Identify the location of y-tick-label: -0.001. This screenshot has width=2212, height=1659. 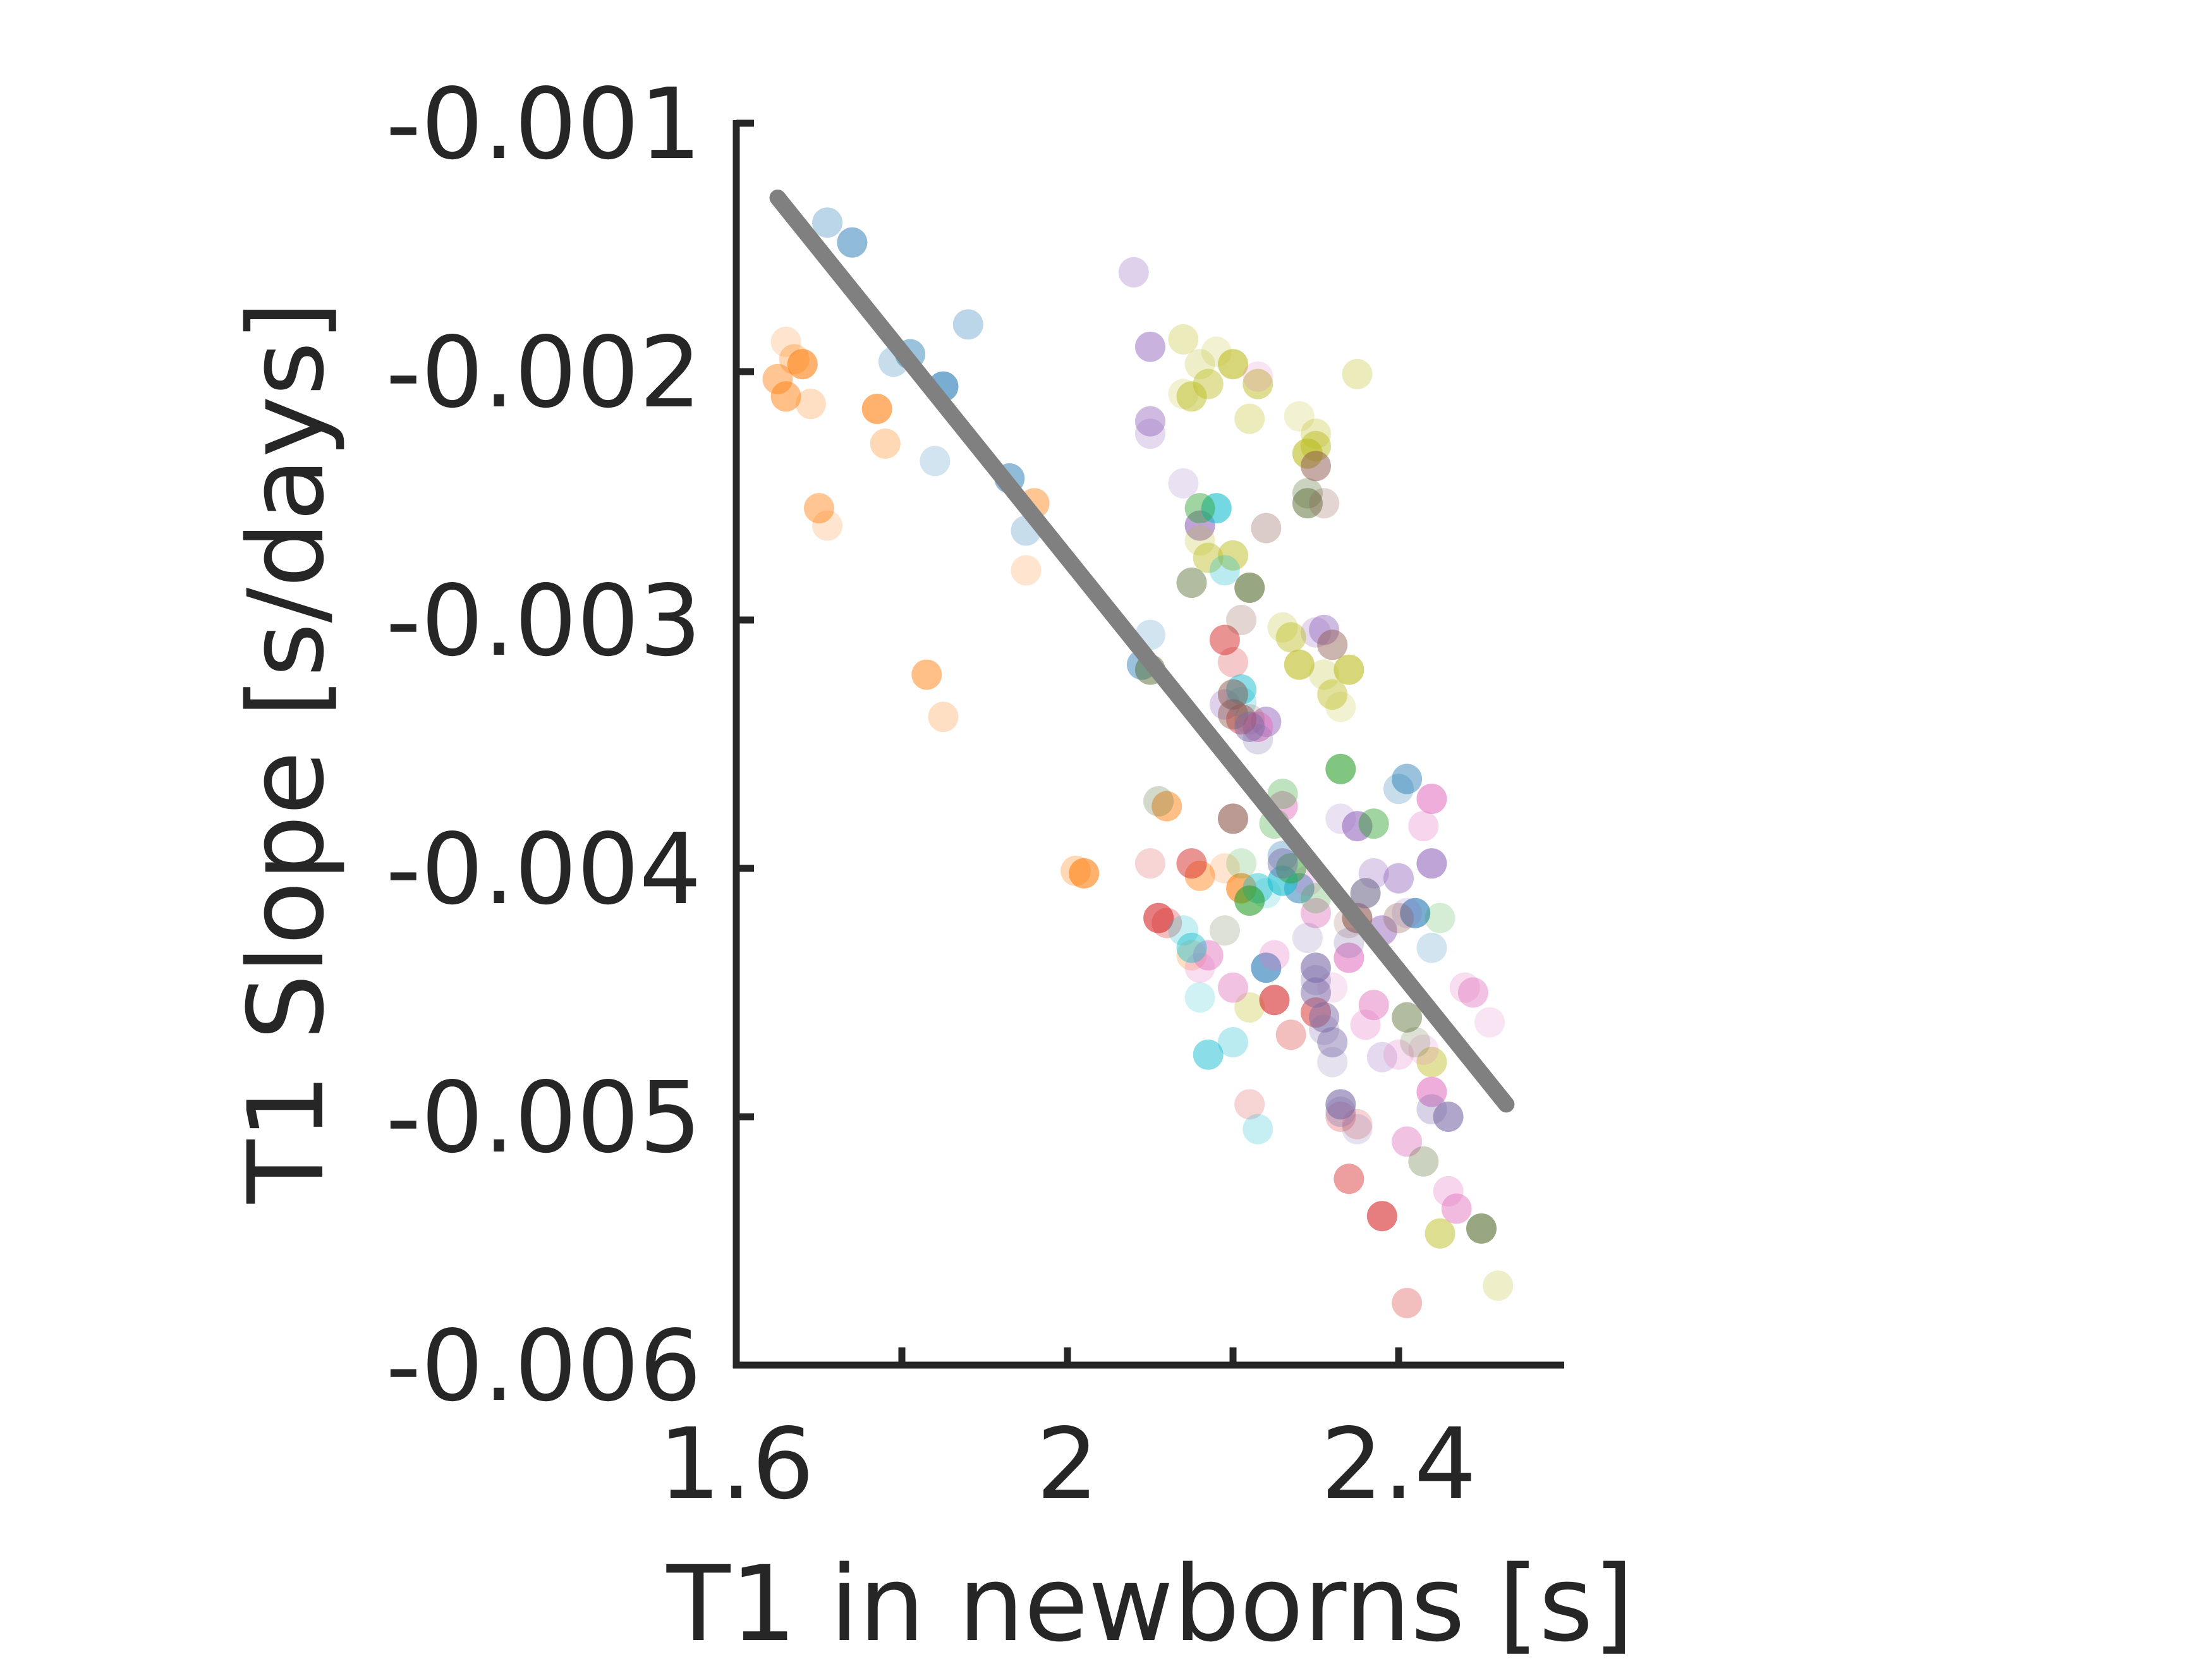
(544, 124).